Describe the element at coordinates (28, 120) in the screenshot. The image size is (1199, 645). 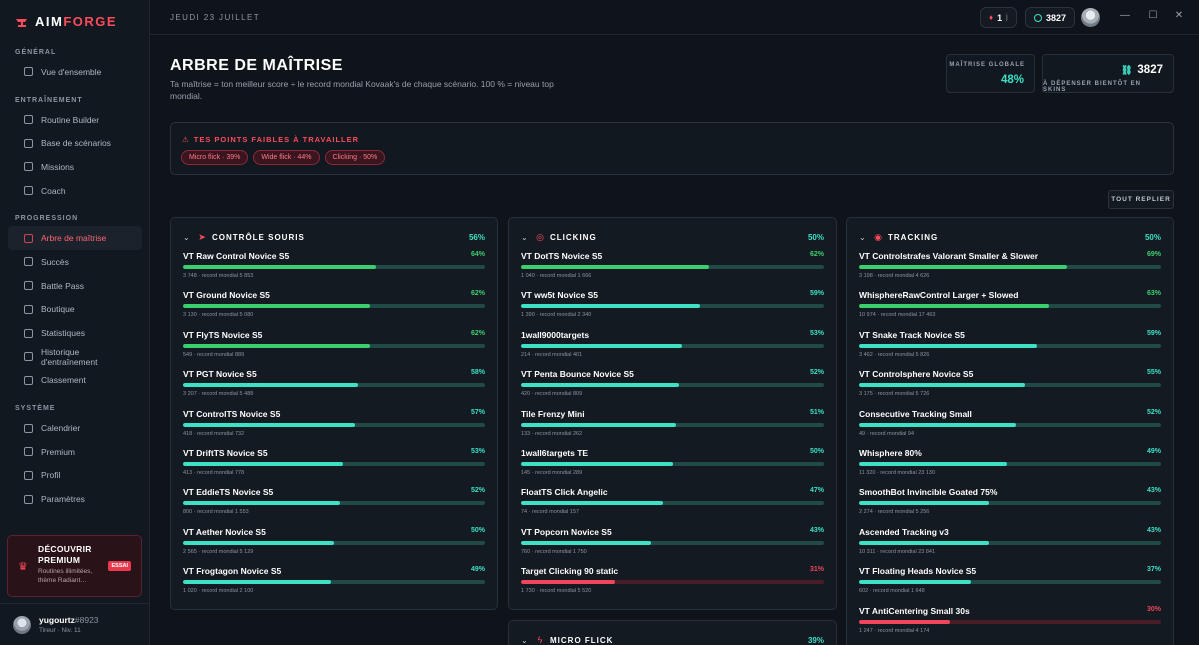
I see `clock-icon` at that location.